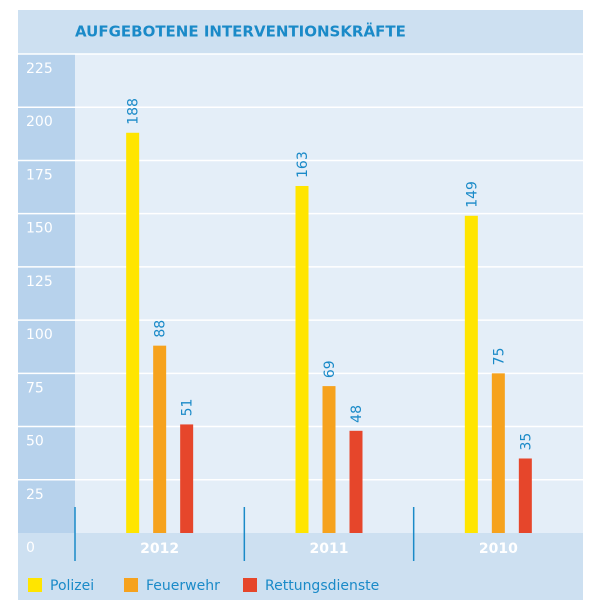  I want to click on x-tick-label: 2011, so click(329, 549).